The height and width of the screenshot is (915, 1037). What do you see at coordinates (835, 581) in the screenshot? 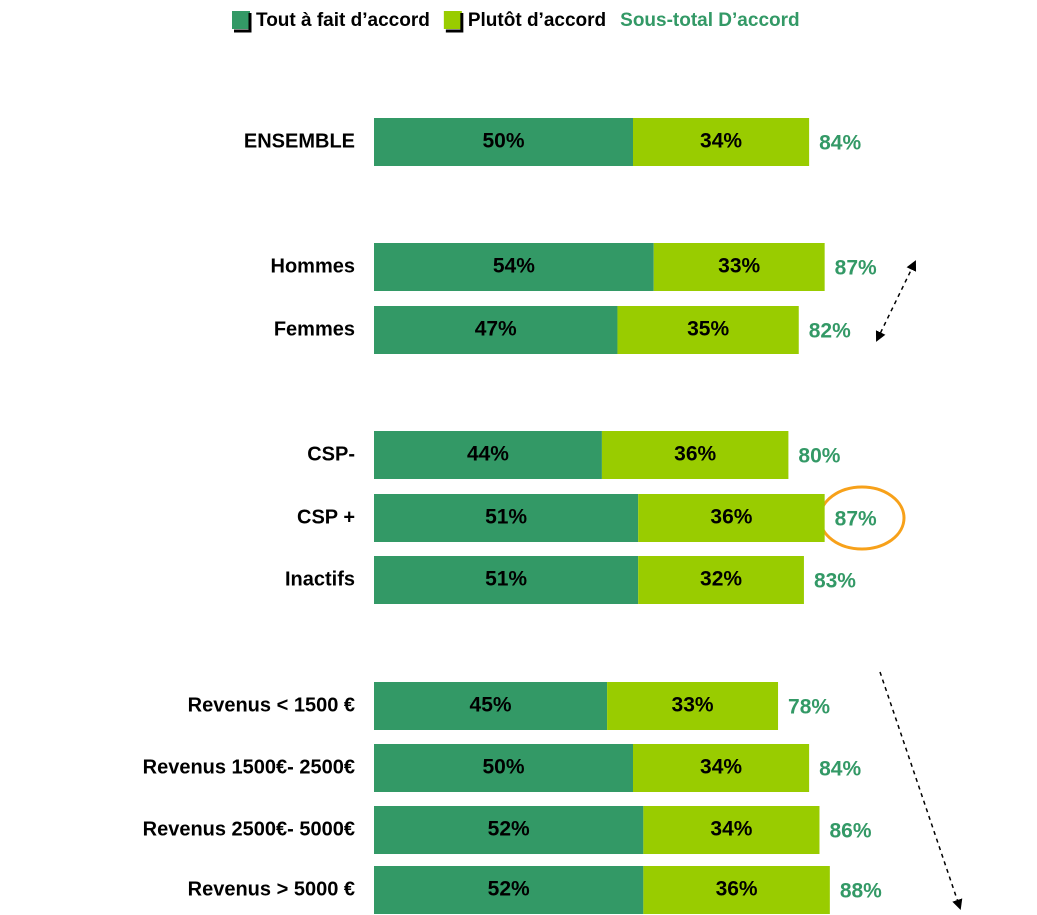
I see `subtotal-label: 83%` at bounding box center [835, 581].